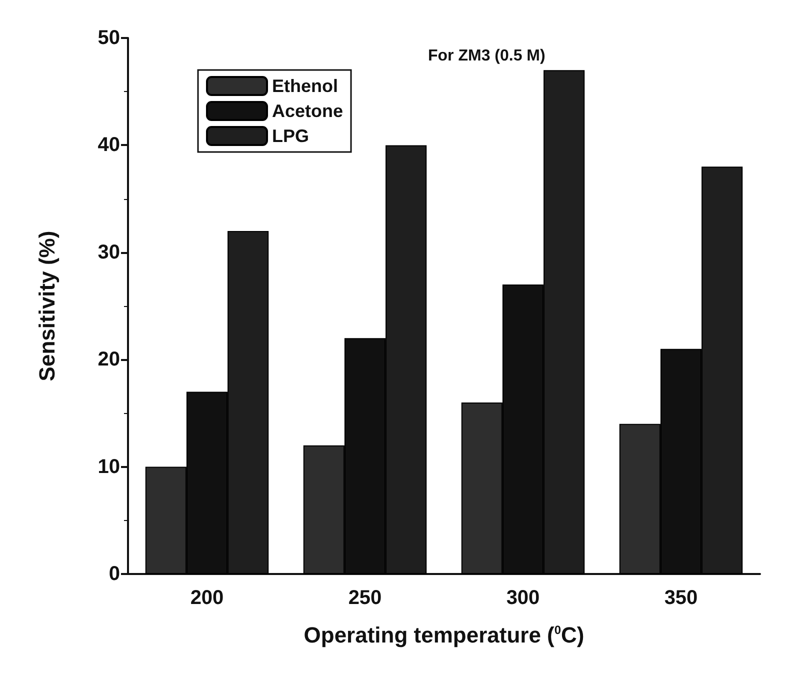 This screenshot has width=788, height=677. What do you see at coordinates (109, 145) in the screenshot?
I see `y-tick-label: 40` at bounding box center [109, 145].